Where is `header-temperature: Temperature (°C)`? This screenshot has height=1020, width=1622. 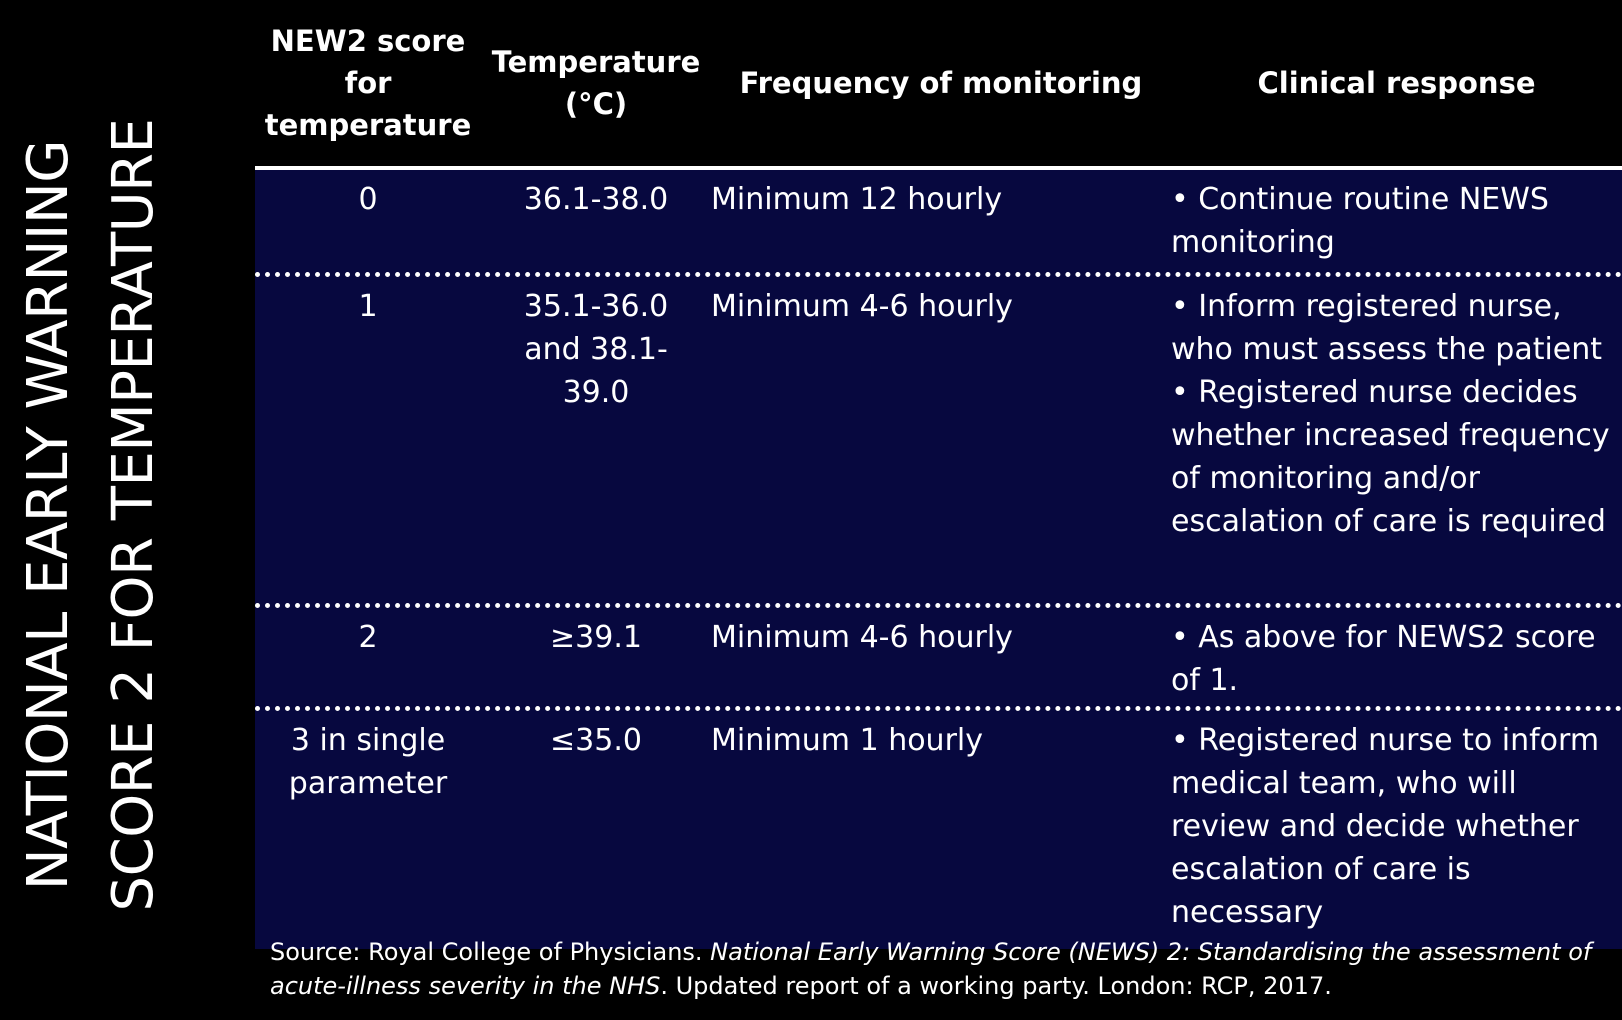
header-temperature: Temperature (°C) is located at coordinates (596, 83).